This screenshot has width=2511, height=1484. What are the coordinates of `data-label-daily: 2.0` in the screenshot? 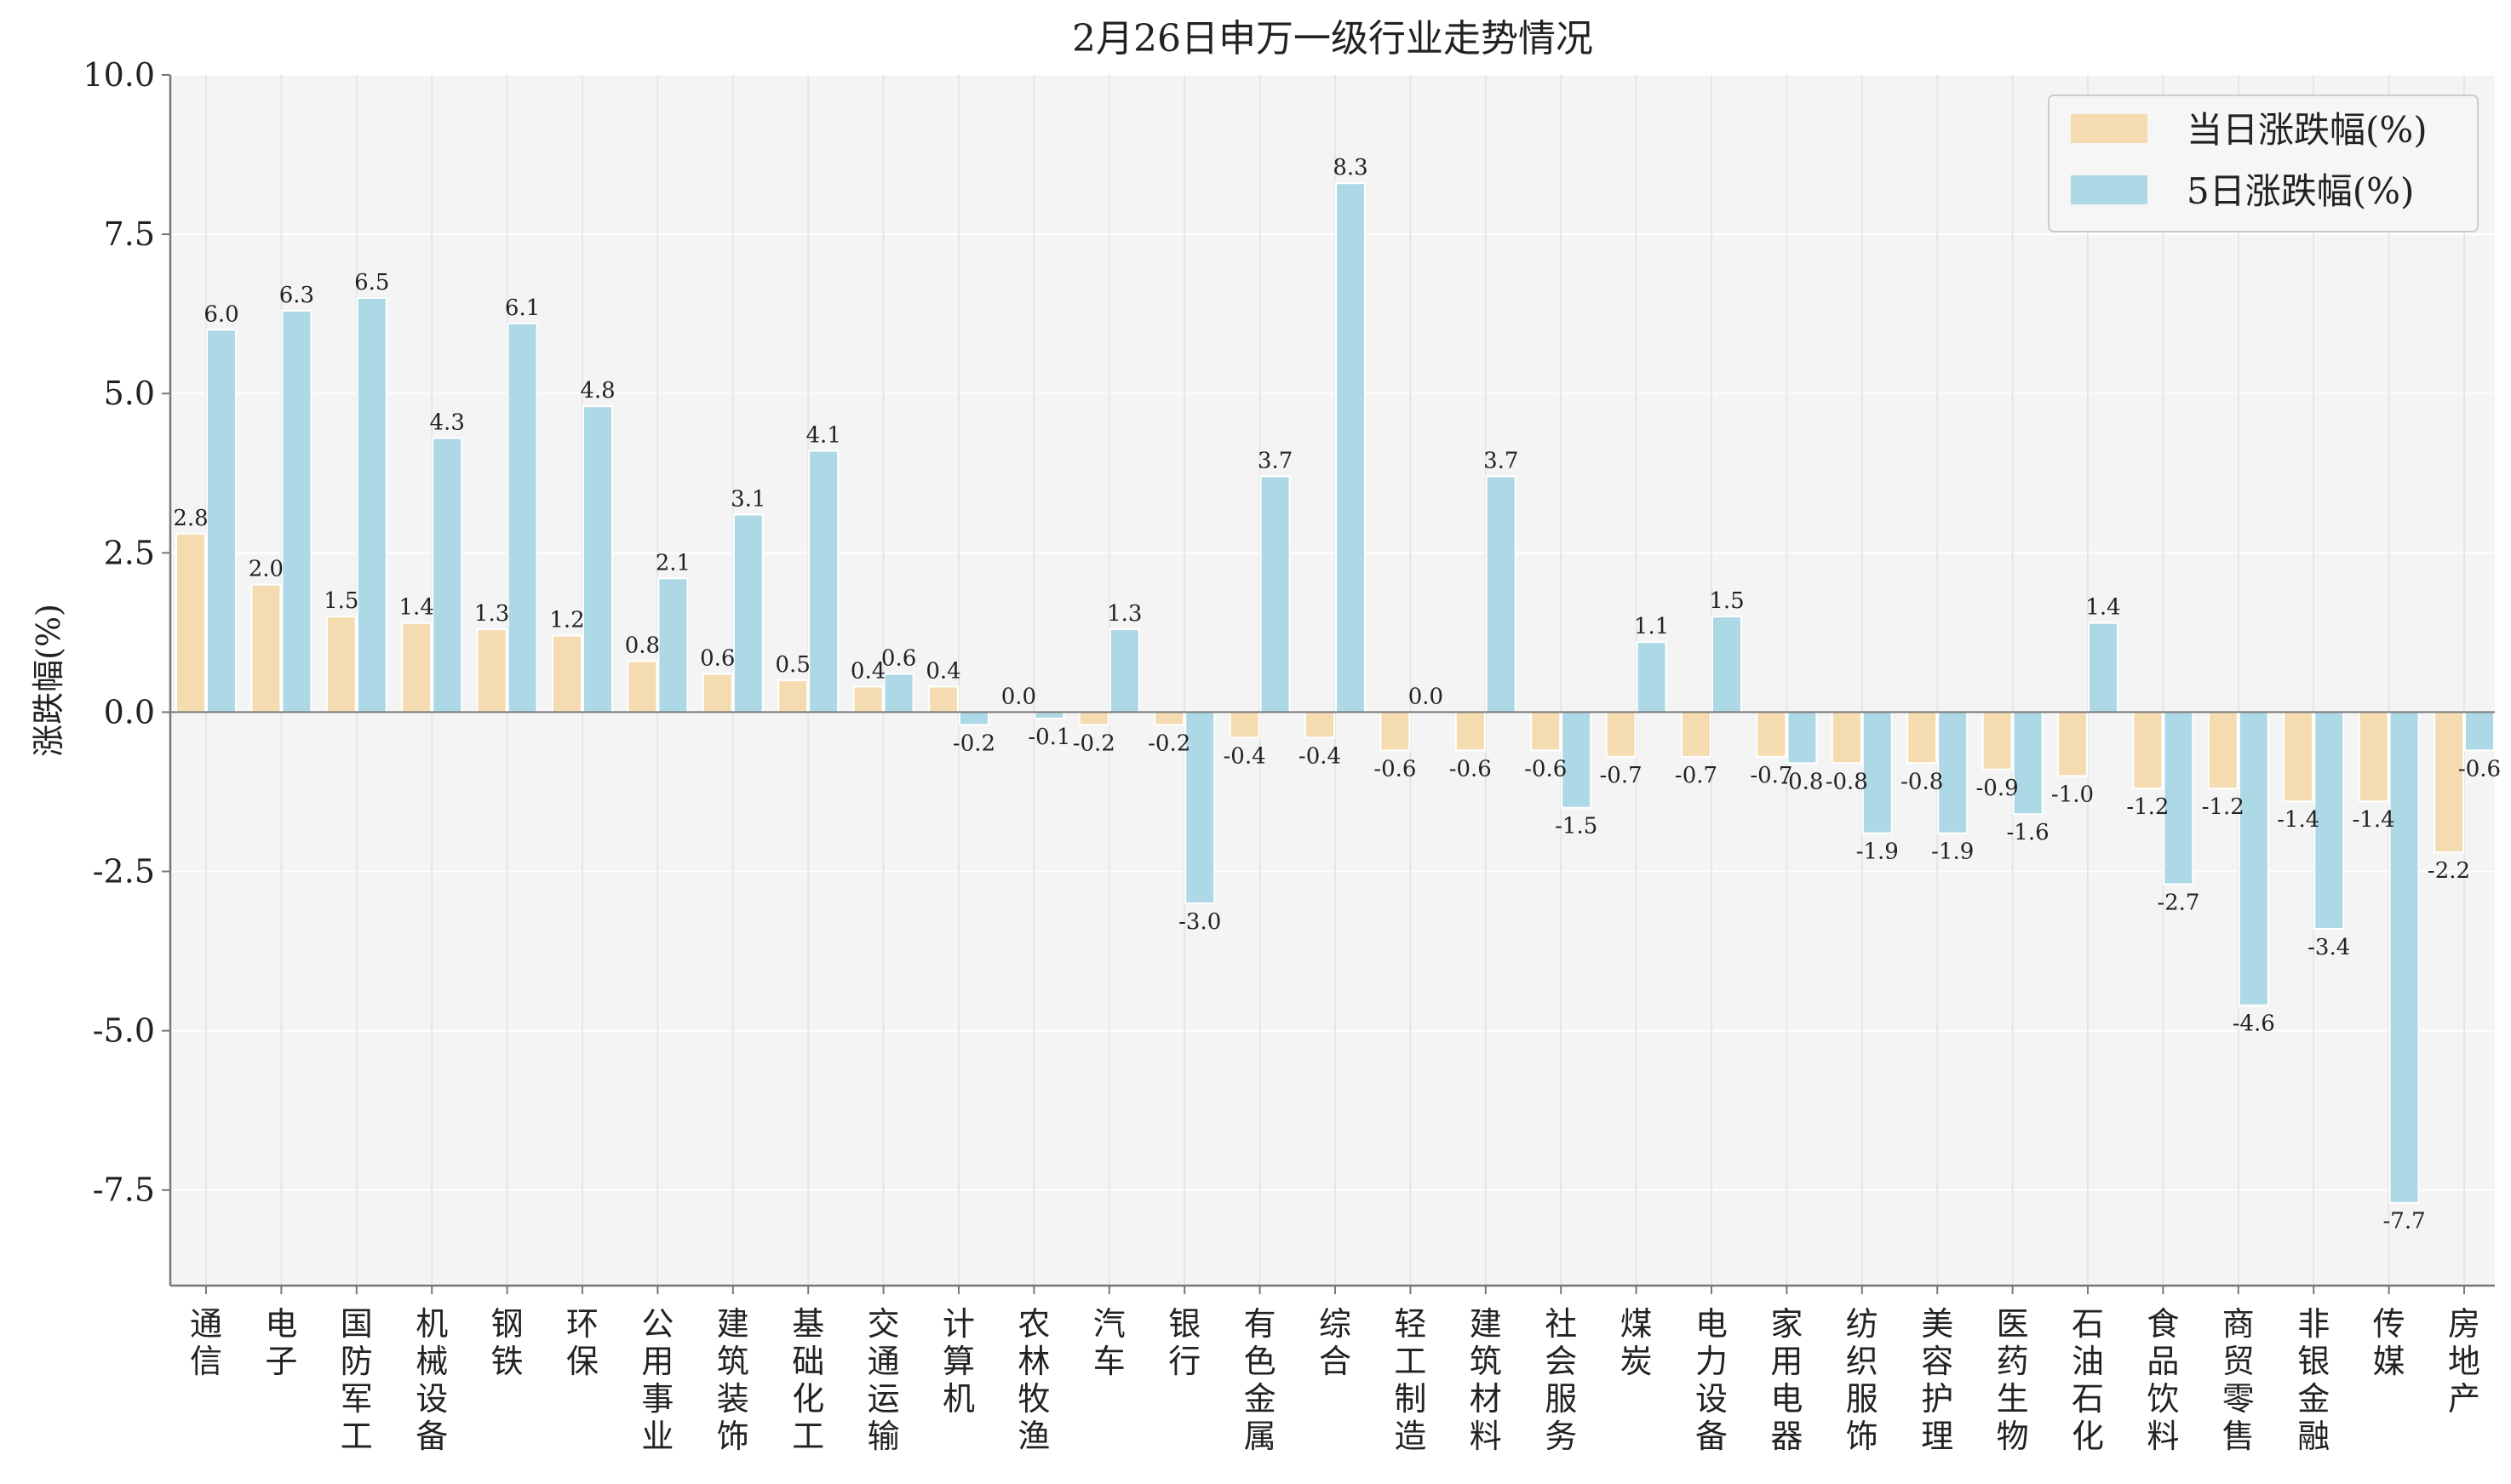 It's located at (266, 569).